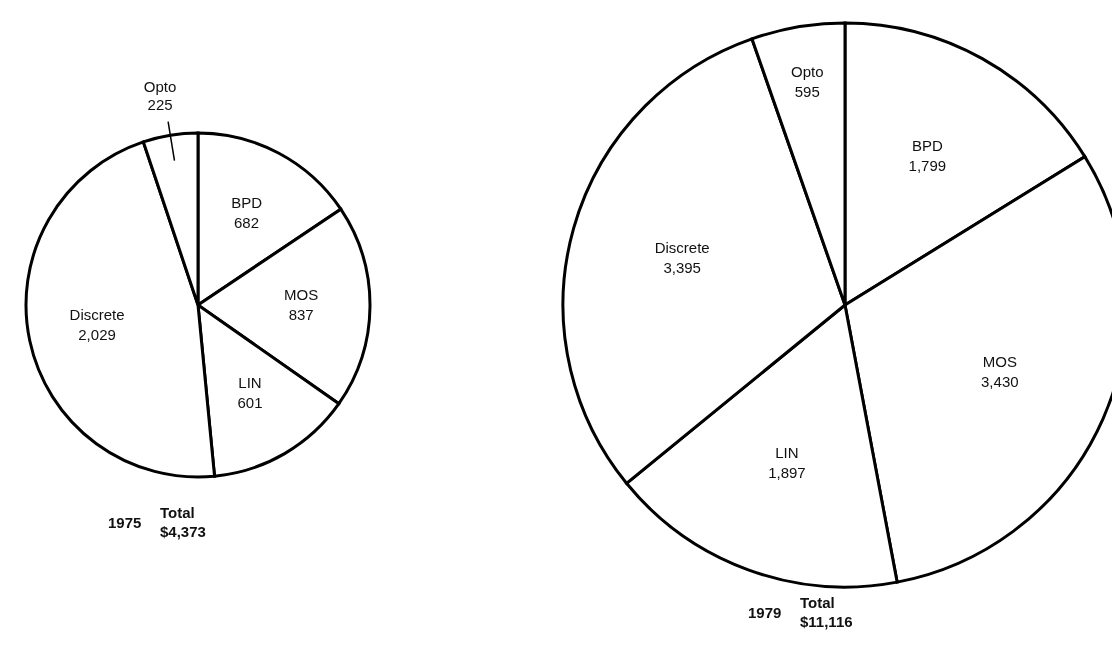  Describe the element at coordinates (826, 612) in the screenshot. I see `text: Total $11,116` at that location.